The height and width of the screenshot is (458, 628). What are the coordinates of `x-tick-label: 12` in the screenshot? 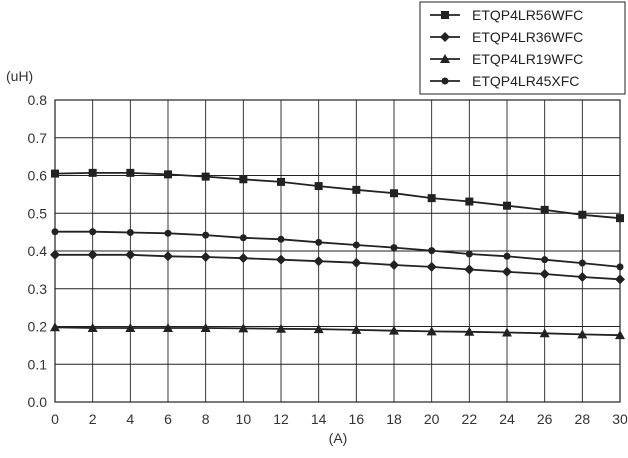 It's located at (281, 419).